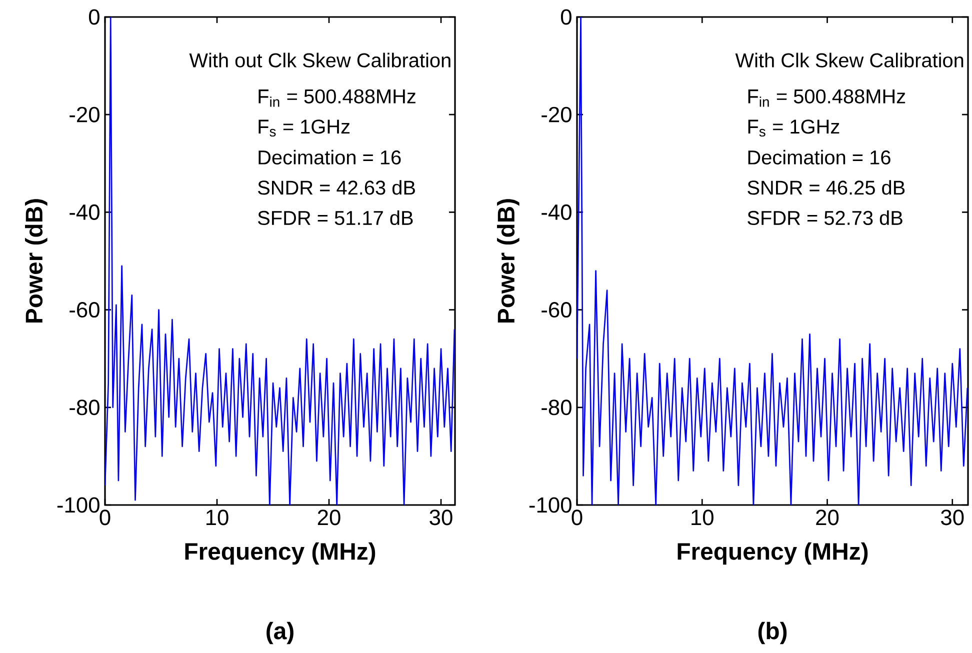  I want to click on annotation: SNDR = 42.63 dB, so click(336, 187).